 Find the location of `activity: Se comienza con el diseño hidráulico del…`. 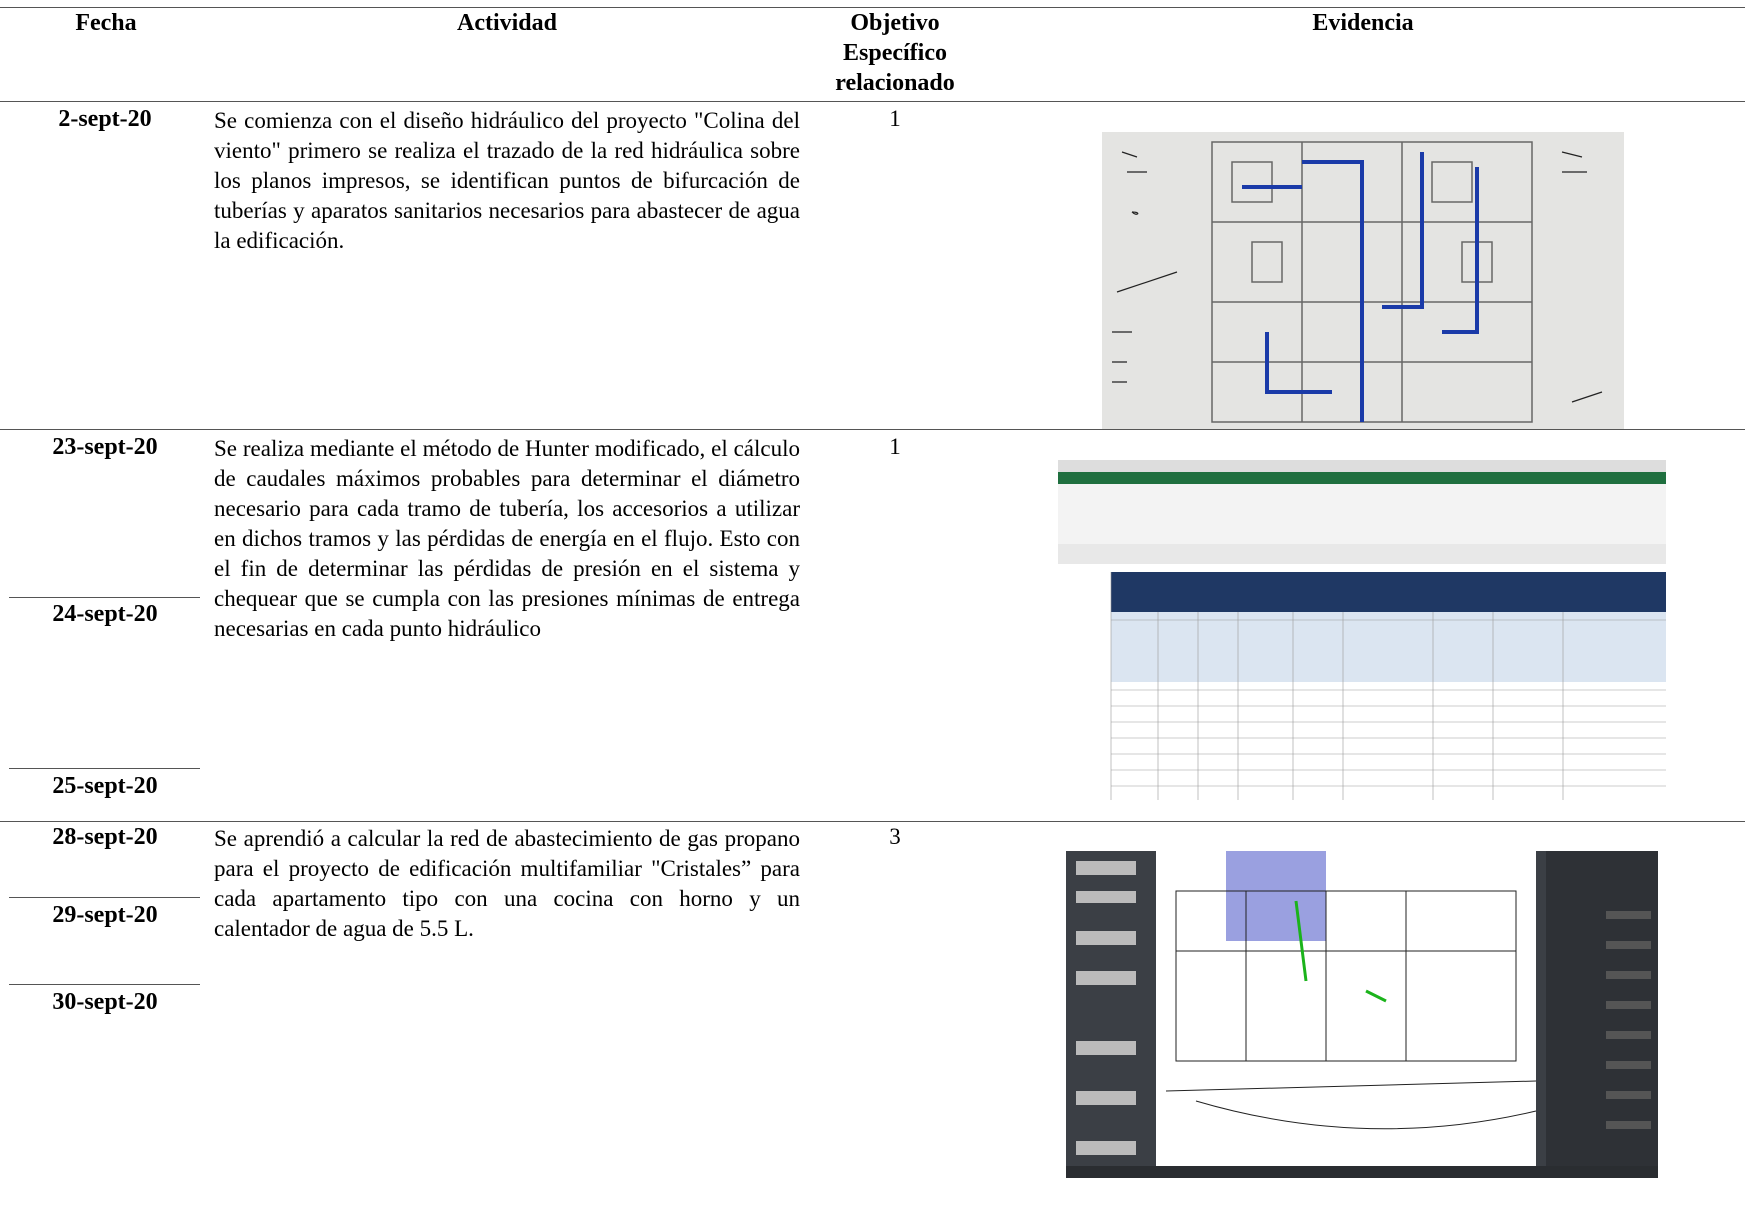

activity: Se comienza con el diseño hidráulico del… is located at coordinates (507, 180).